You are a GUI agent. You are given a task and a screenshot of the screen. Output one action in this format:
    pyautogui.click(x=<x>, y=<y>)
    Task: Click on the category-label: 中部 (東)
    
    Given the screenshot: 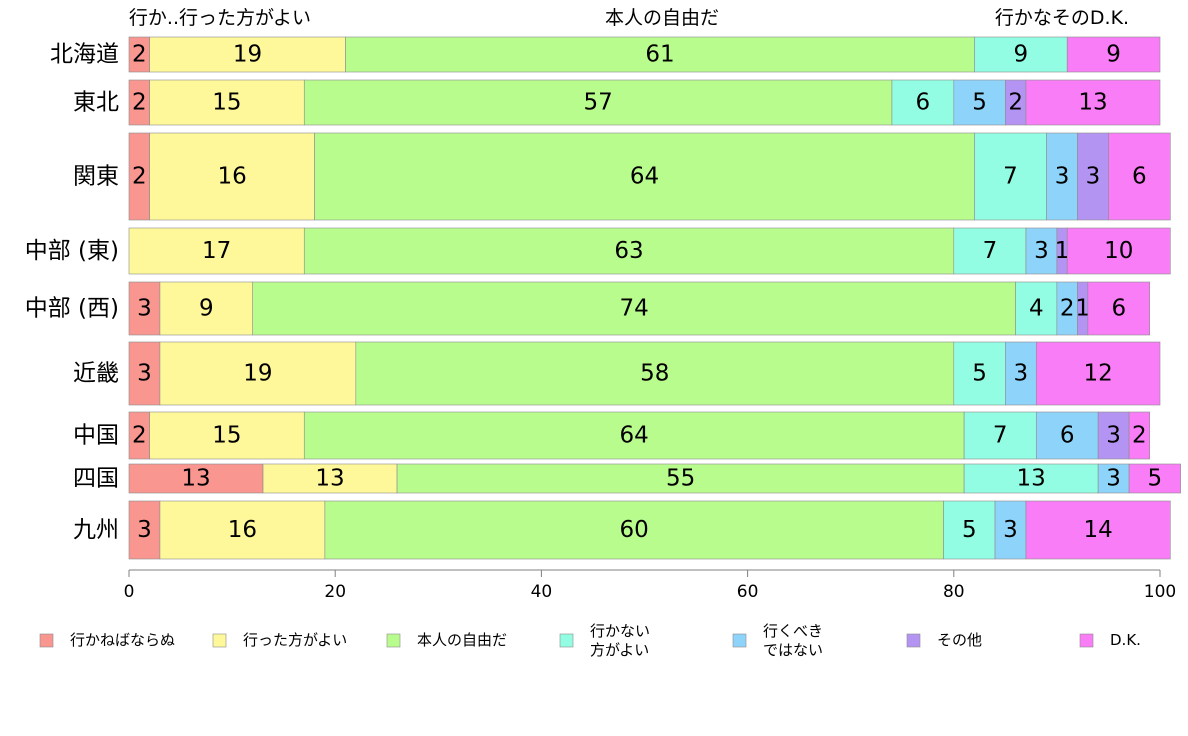 What is the action you would take?
    pyautogui.click(x=72, y=251)
    